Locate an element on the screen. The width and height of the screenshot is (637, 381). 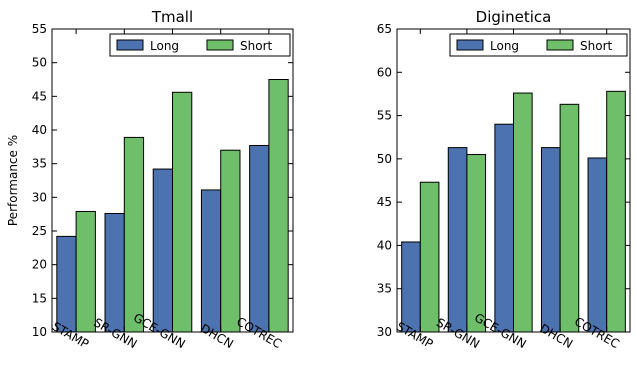
y-tick-label: 25 is located at coordinates (39, 231).